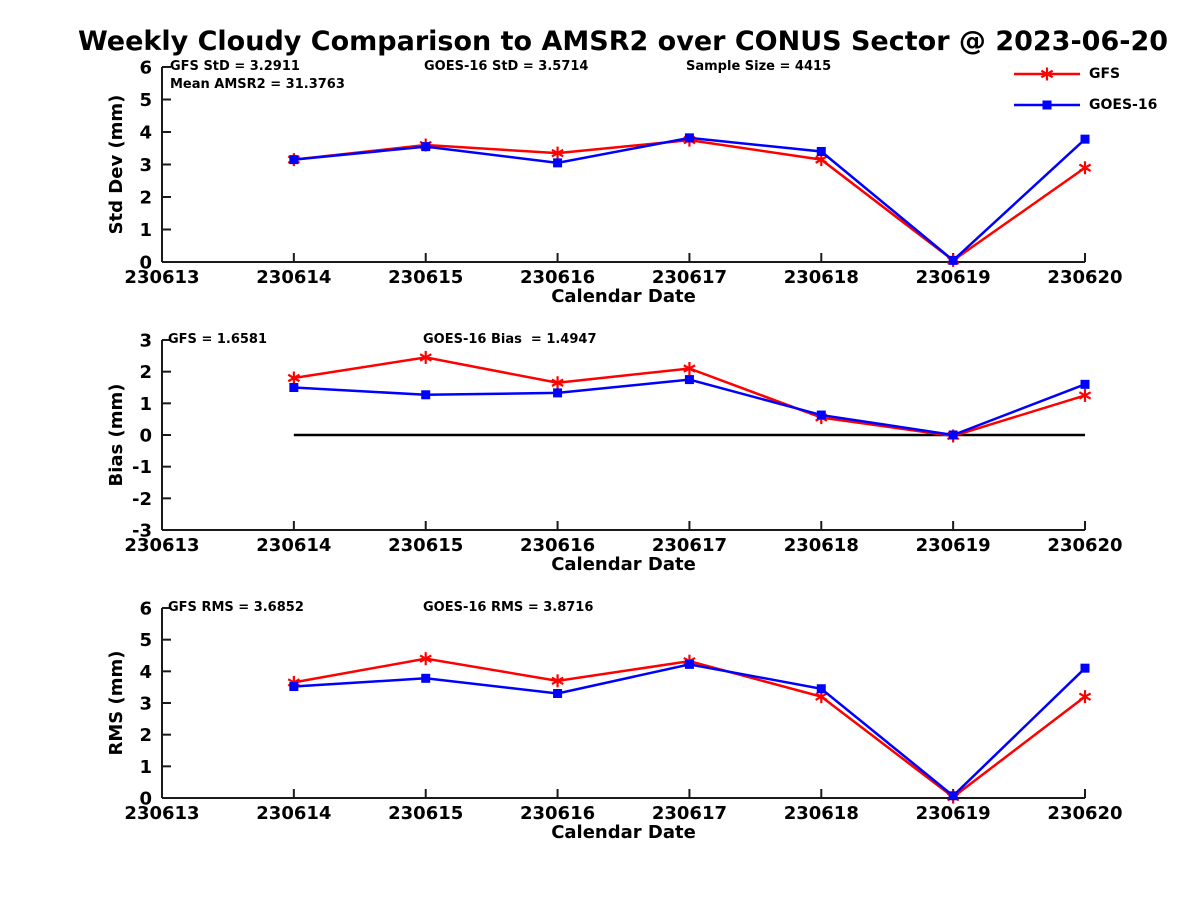 The image size is (1200, 900). Describe the element at coordinates (510, 339) in the screenshot. I see `annotation-goes16-bias: GOES-16 Bias = 1.4947` at that location.